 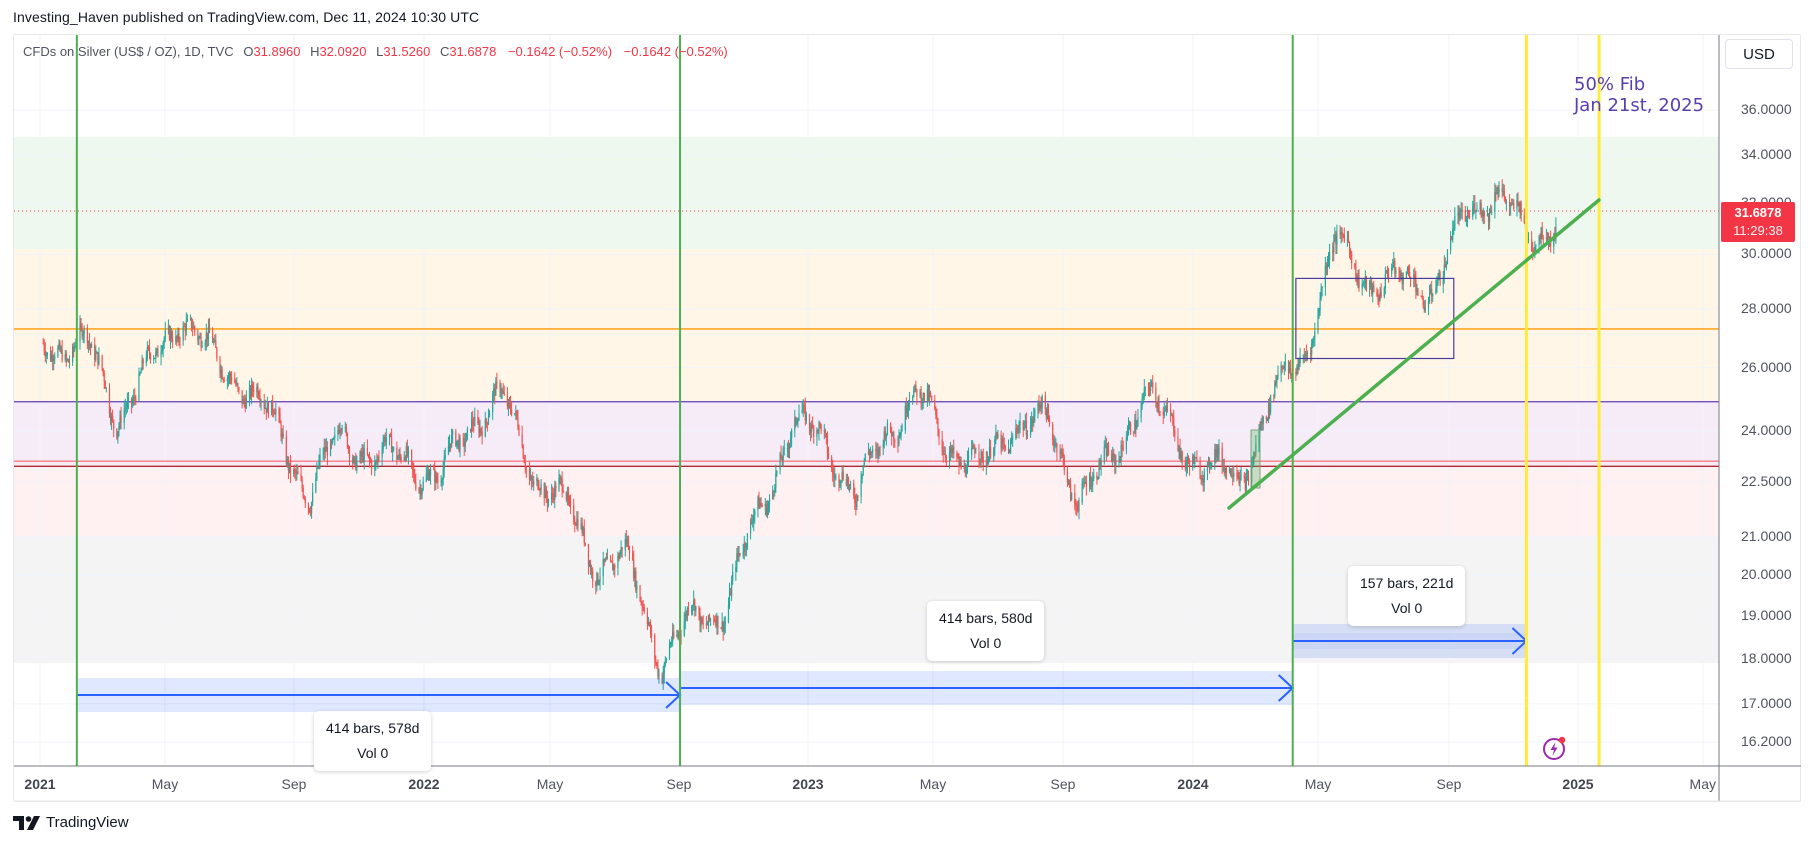 What do you see at coordinates (1255, 459) in the screenshot?
I see `highlight-box` at bounding box center [1255, 459].